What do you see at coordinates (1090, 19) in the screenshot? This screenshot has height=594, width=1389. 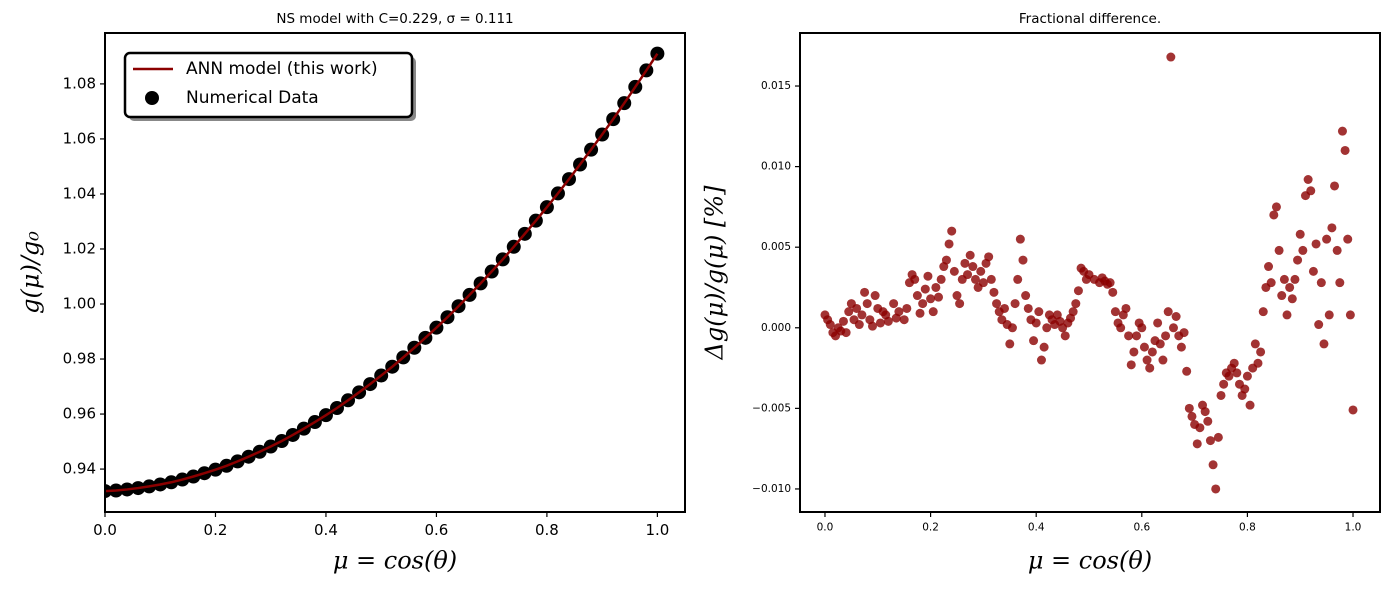 I see `chart-title: Fractional difference.` at bounding box center [1090, 19].